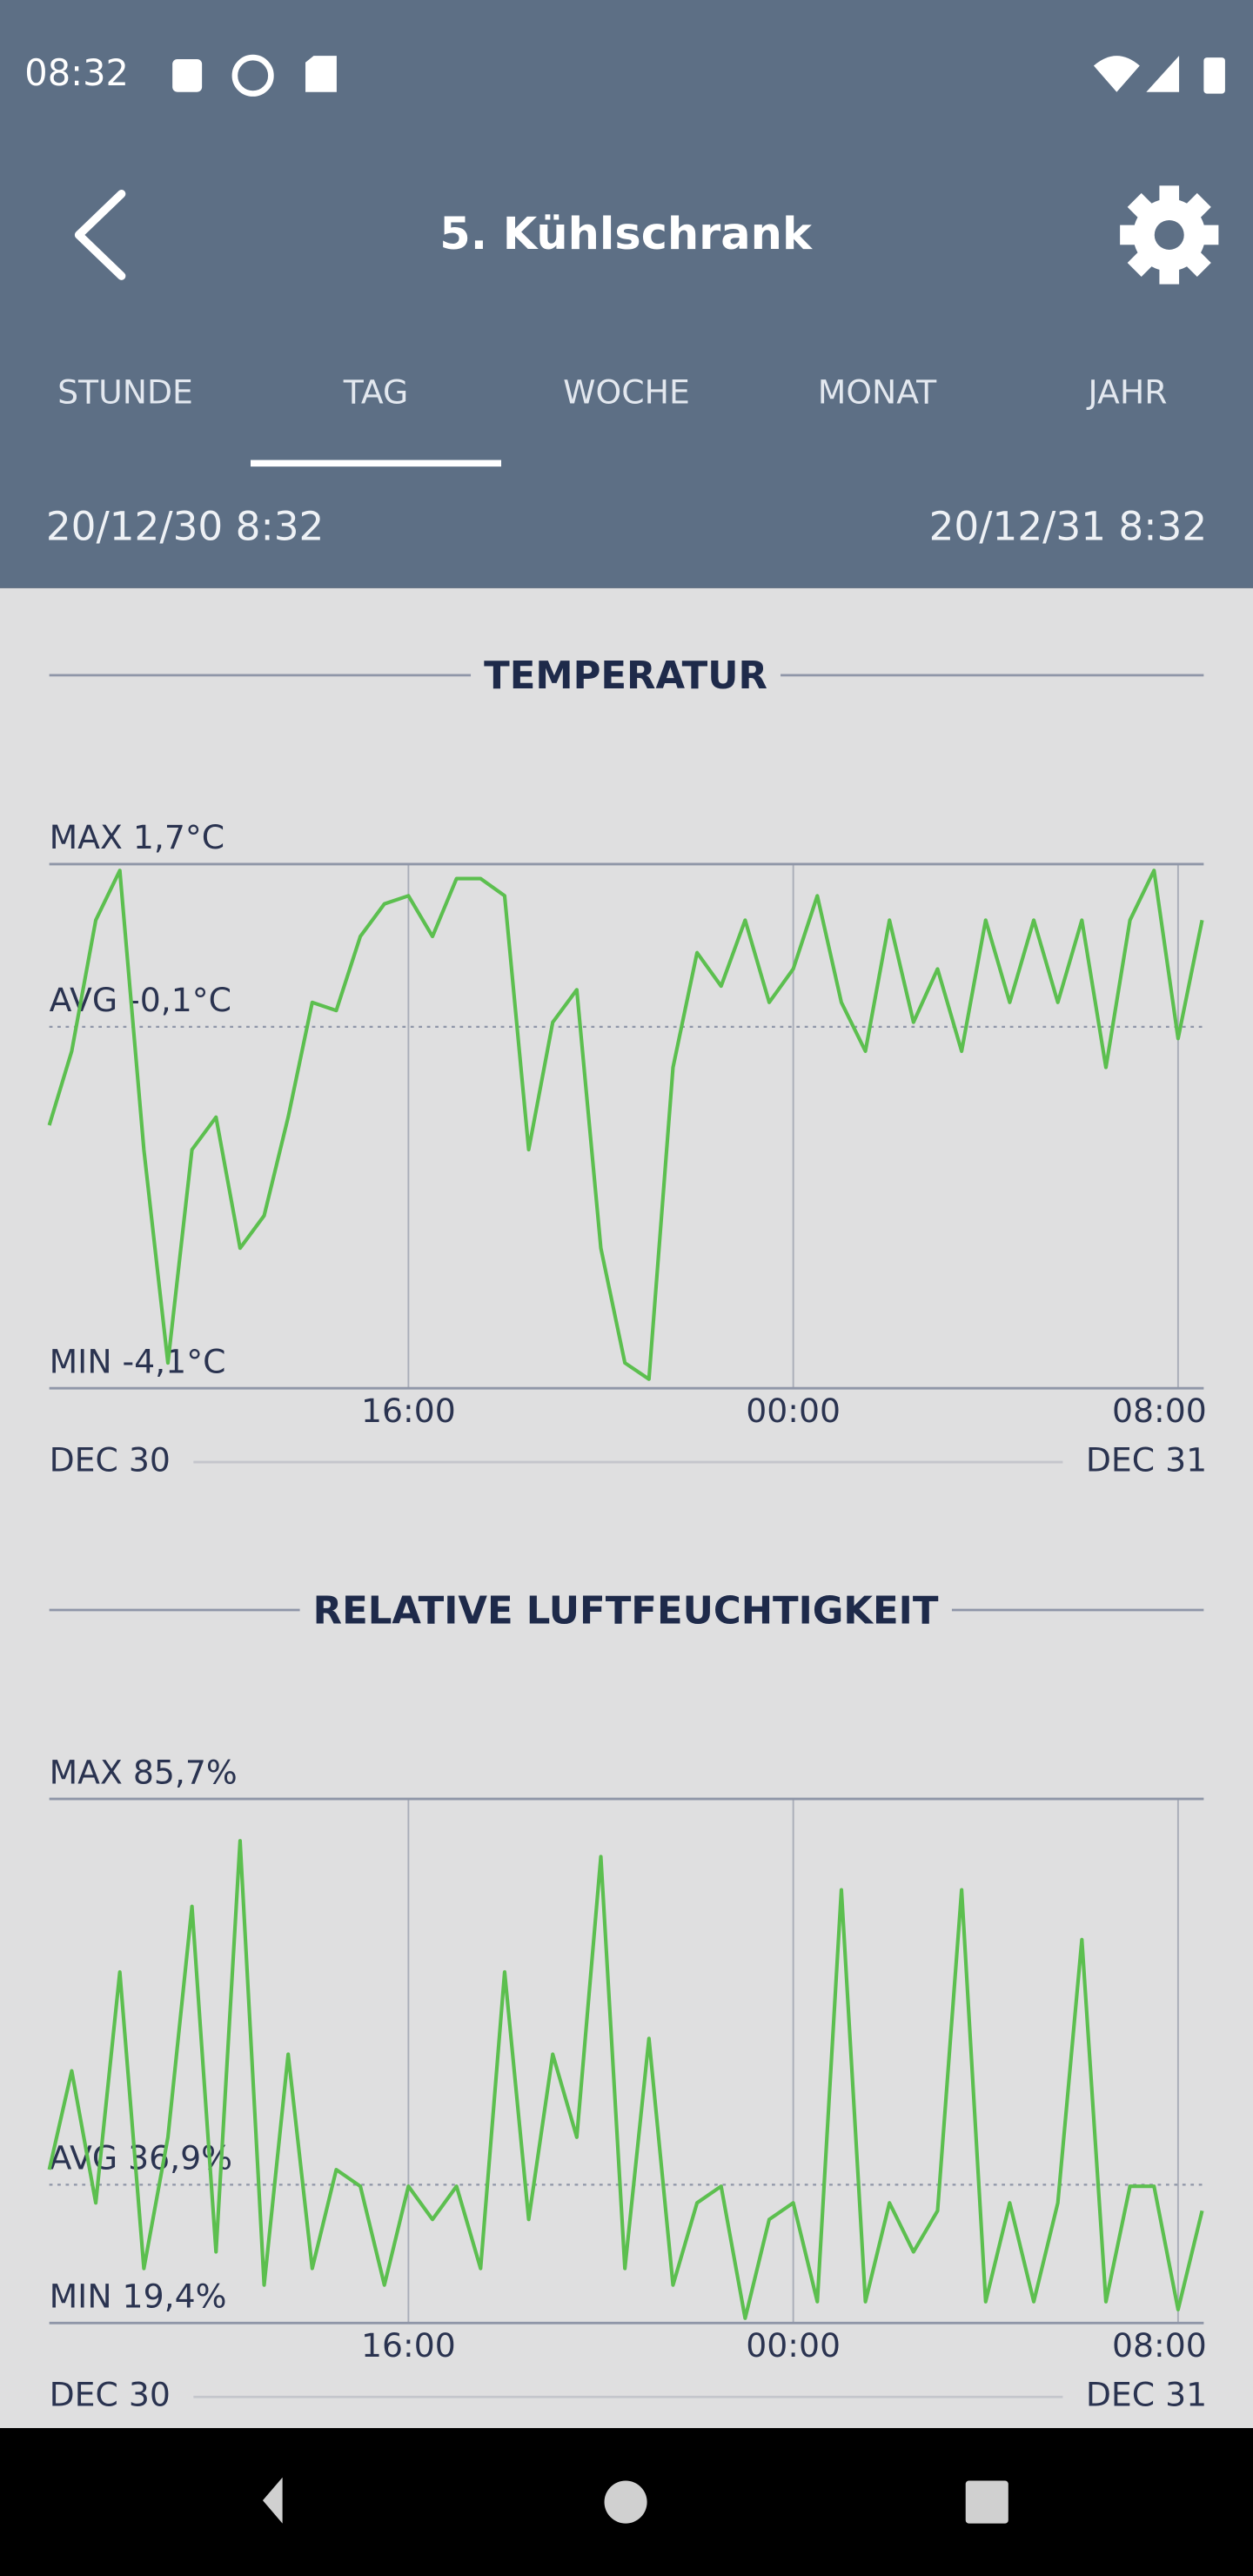  Describe the element at coordinates (141, 2158) in the screenshot. I see `y-tick-label: AVG 36,9%` at that location.